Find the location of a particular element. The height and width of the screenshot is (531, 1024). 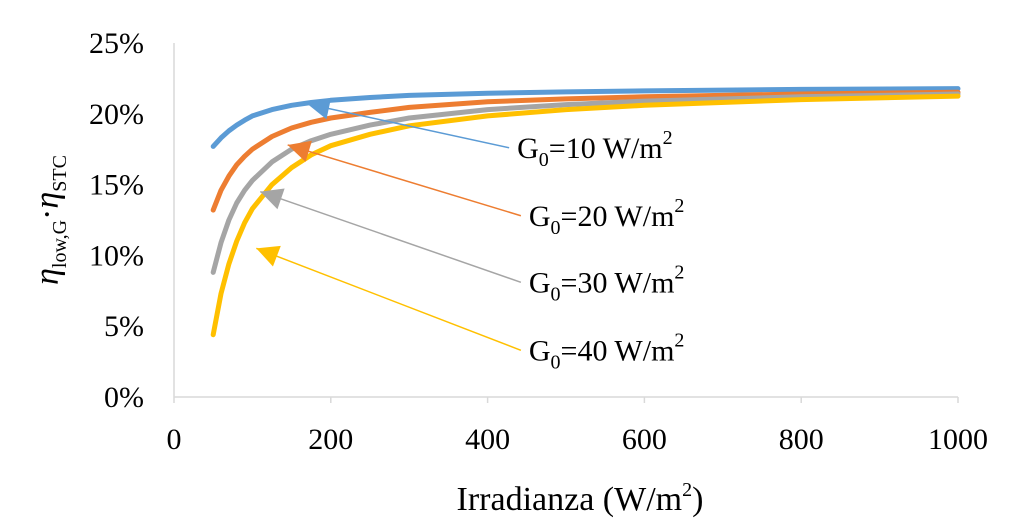

x-axis-title: Irradianza (W/m2) is located at coordinates (580, 498).